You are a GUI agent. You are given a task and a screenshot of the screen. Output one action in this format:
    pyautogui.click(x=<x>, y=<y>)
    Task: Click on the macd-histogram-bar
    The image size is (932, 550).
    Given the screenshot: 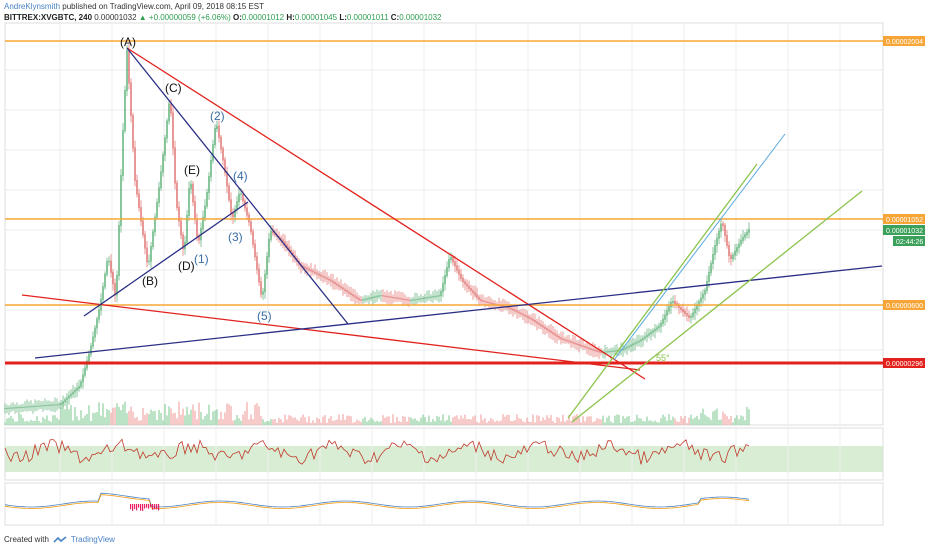 What is the action you would take?
    pyautogui.click(x=145, y=506)
    